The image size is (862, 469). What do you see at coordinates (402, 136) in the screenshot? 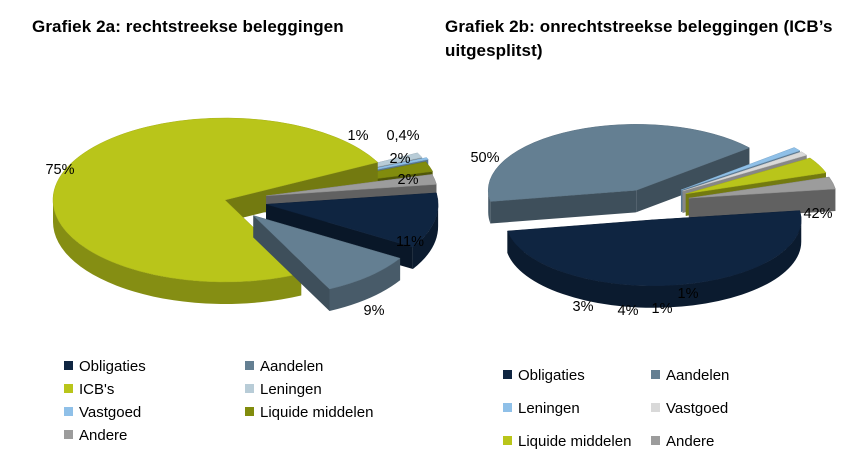
I see `chart-a-data-label-vastgoed: 0,4%` at bounding box center [402, 136].